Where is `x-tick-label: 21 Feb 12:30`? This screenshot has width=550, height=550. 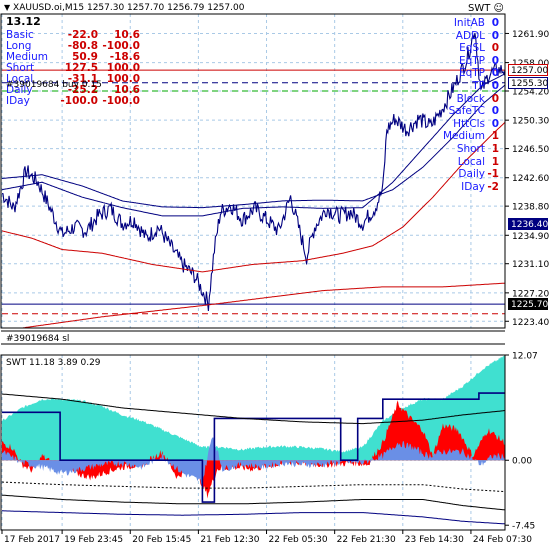 x-tick-label: 21 Feb 12:30 is located at coordinates (229, 540).